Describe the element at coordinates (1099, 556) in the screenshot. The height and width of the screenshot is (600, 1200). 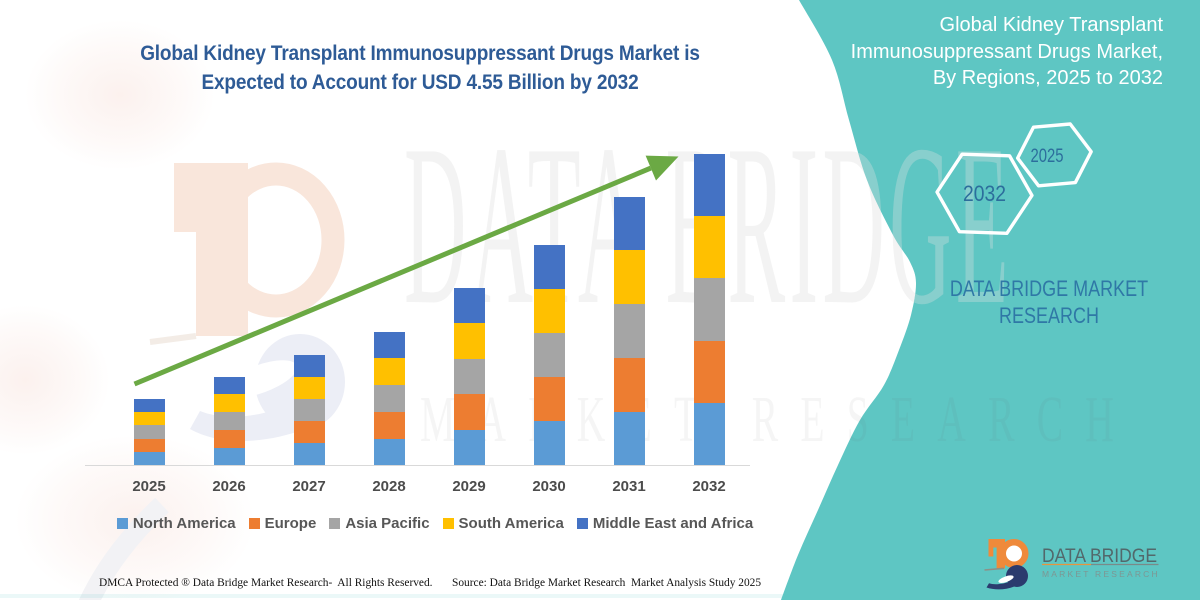
I see `svg-text: DATA BRIDGE` at that location.